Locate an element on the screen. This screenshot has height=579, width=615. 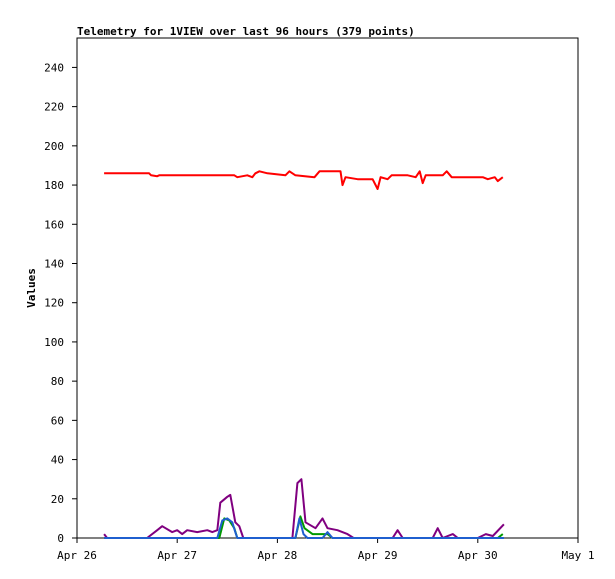
y-axis-label: Values is located at coordinates (31, 288).